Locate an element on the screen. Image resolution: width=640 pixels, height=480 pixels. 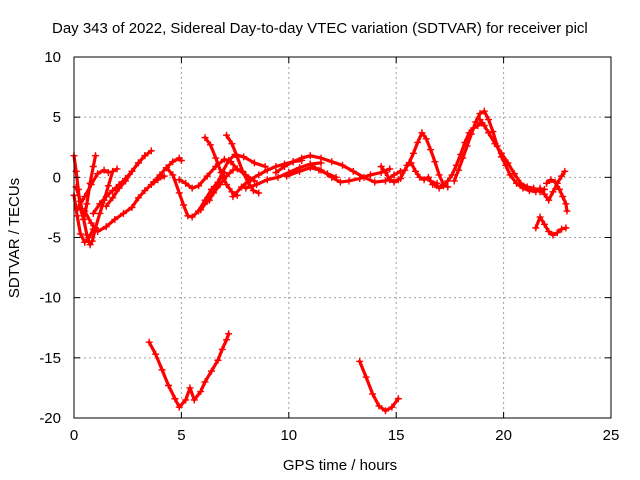
x-tick-label: 15 is located at coordinates (396, 435).